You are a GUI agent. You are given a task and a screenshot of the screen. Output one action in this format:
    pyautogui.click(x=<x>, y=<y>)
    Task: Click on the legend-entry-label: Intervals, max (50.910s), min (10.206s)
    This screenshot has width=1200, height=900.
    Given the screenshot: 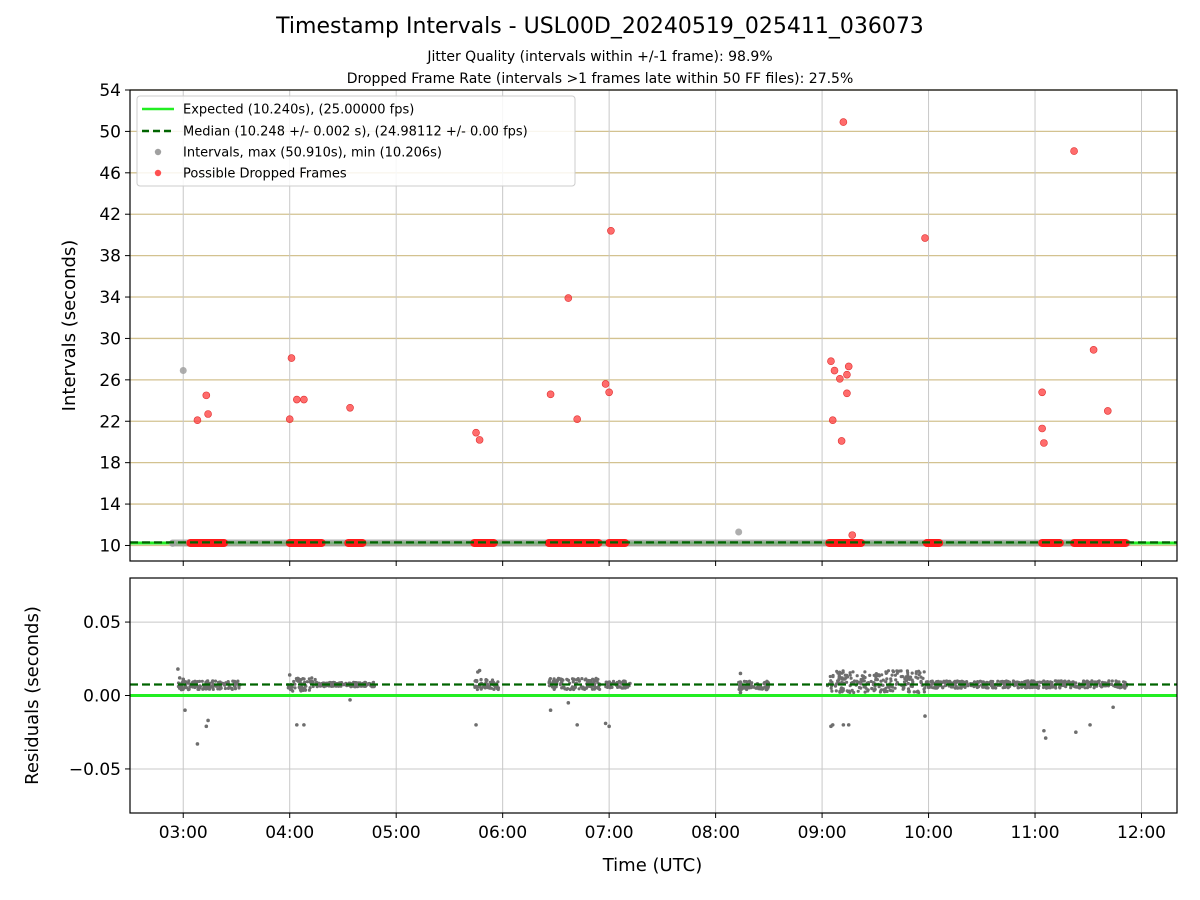 What is the action you would take?
    pyautogui.click(x=312, y=153)
    